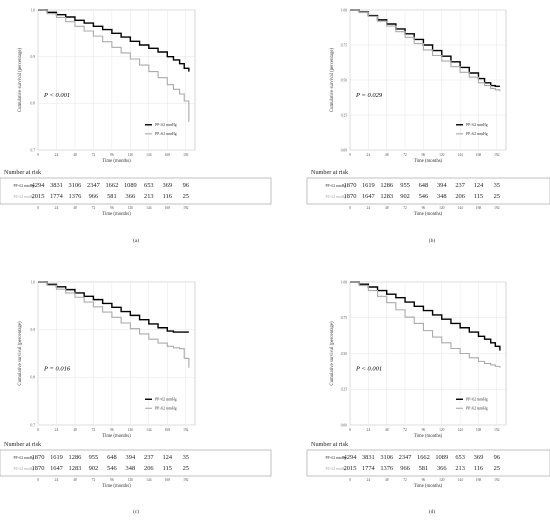  I want to click on y-tick-label: 1.00, so click(344, 282).